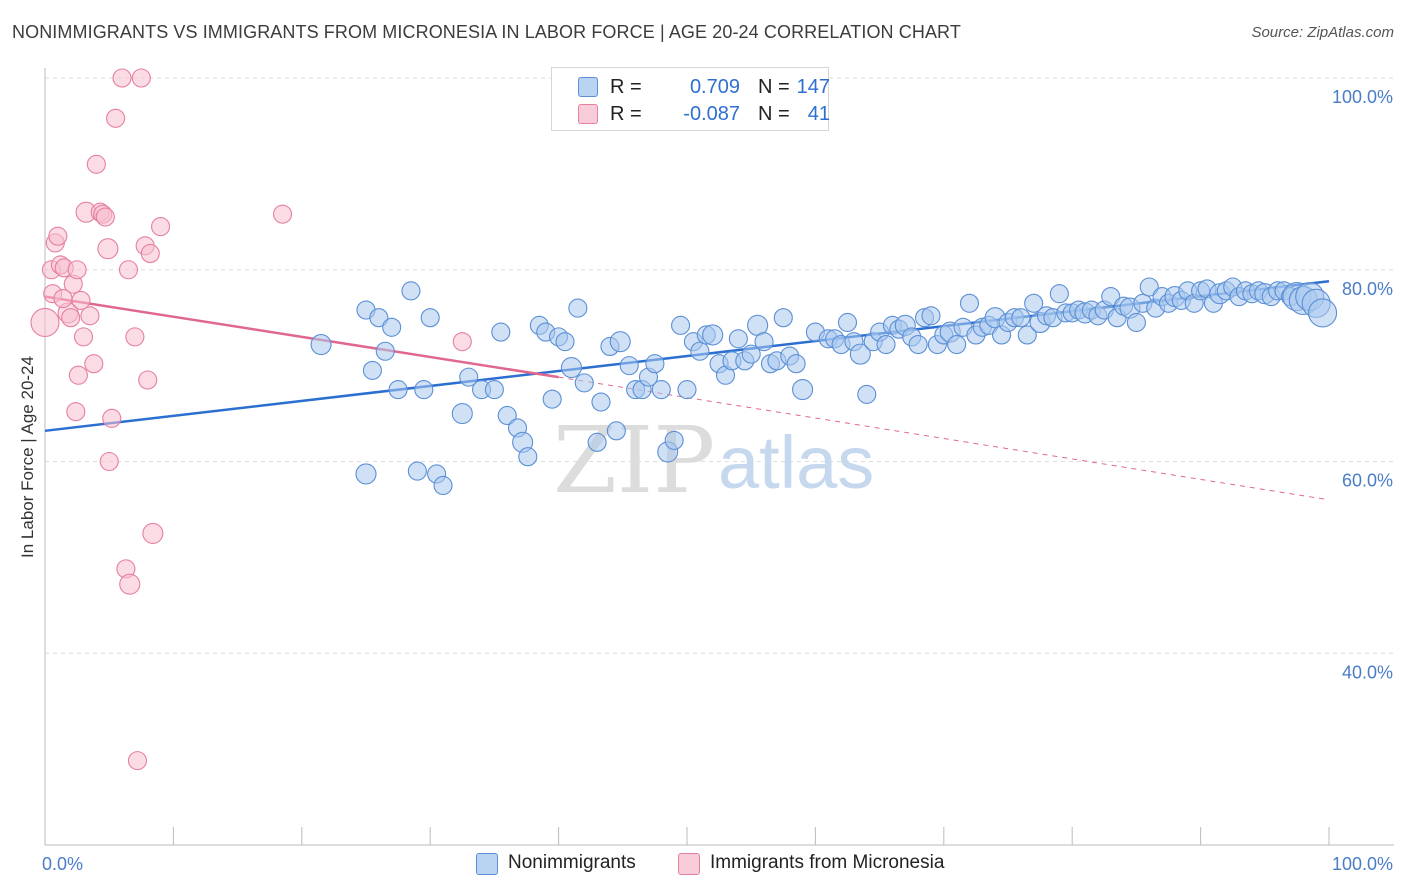 The image size is (1406, 892). I want to click on legend-label: Nonimmigrants, so click(572, 862).